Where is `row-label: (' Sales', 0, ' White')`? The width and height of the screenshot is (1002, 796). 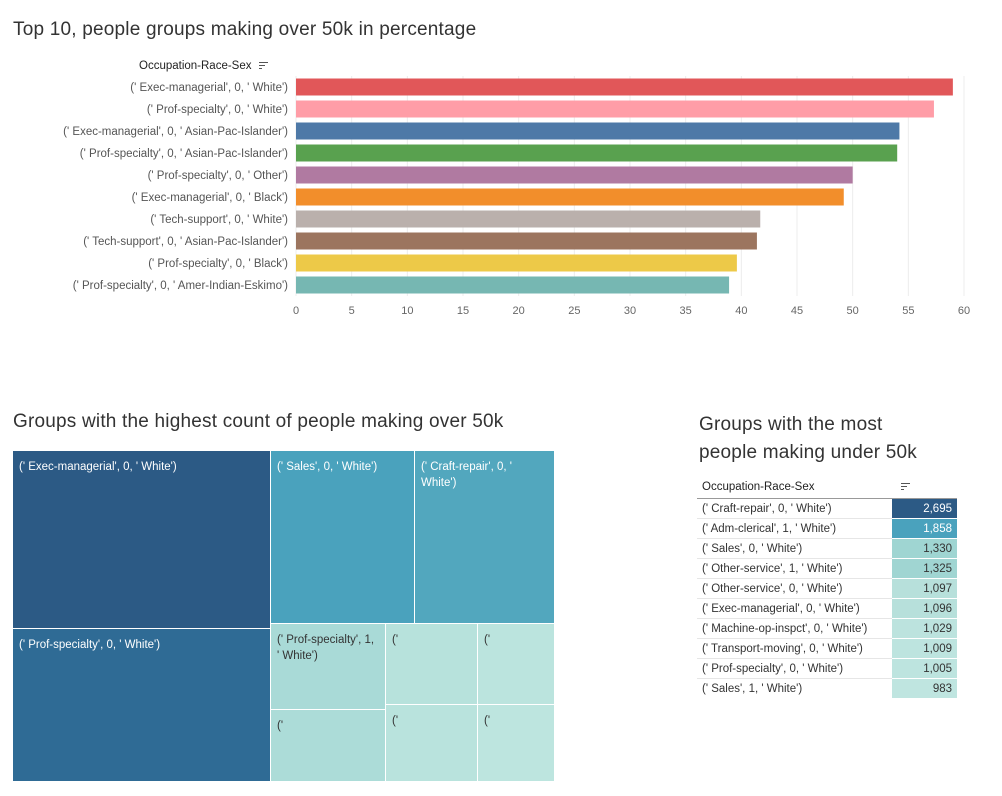 row-label: (' Sales', 0, ' White') is located at coordinates (794, 548).